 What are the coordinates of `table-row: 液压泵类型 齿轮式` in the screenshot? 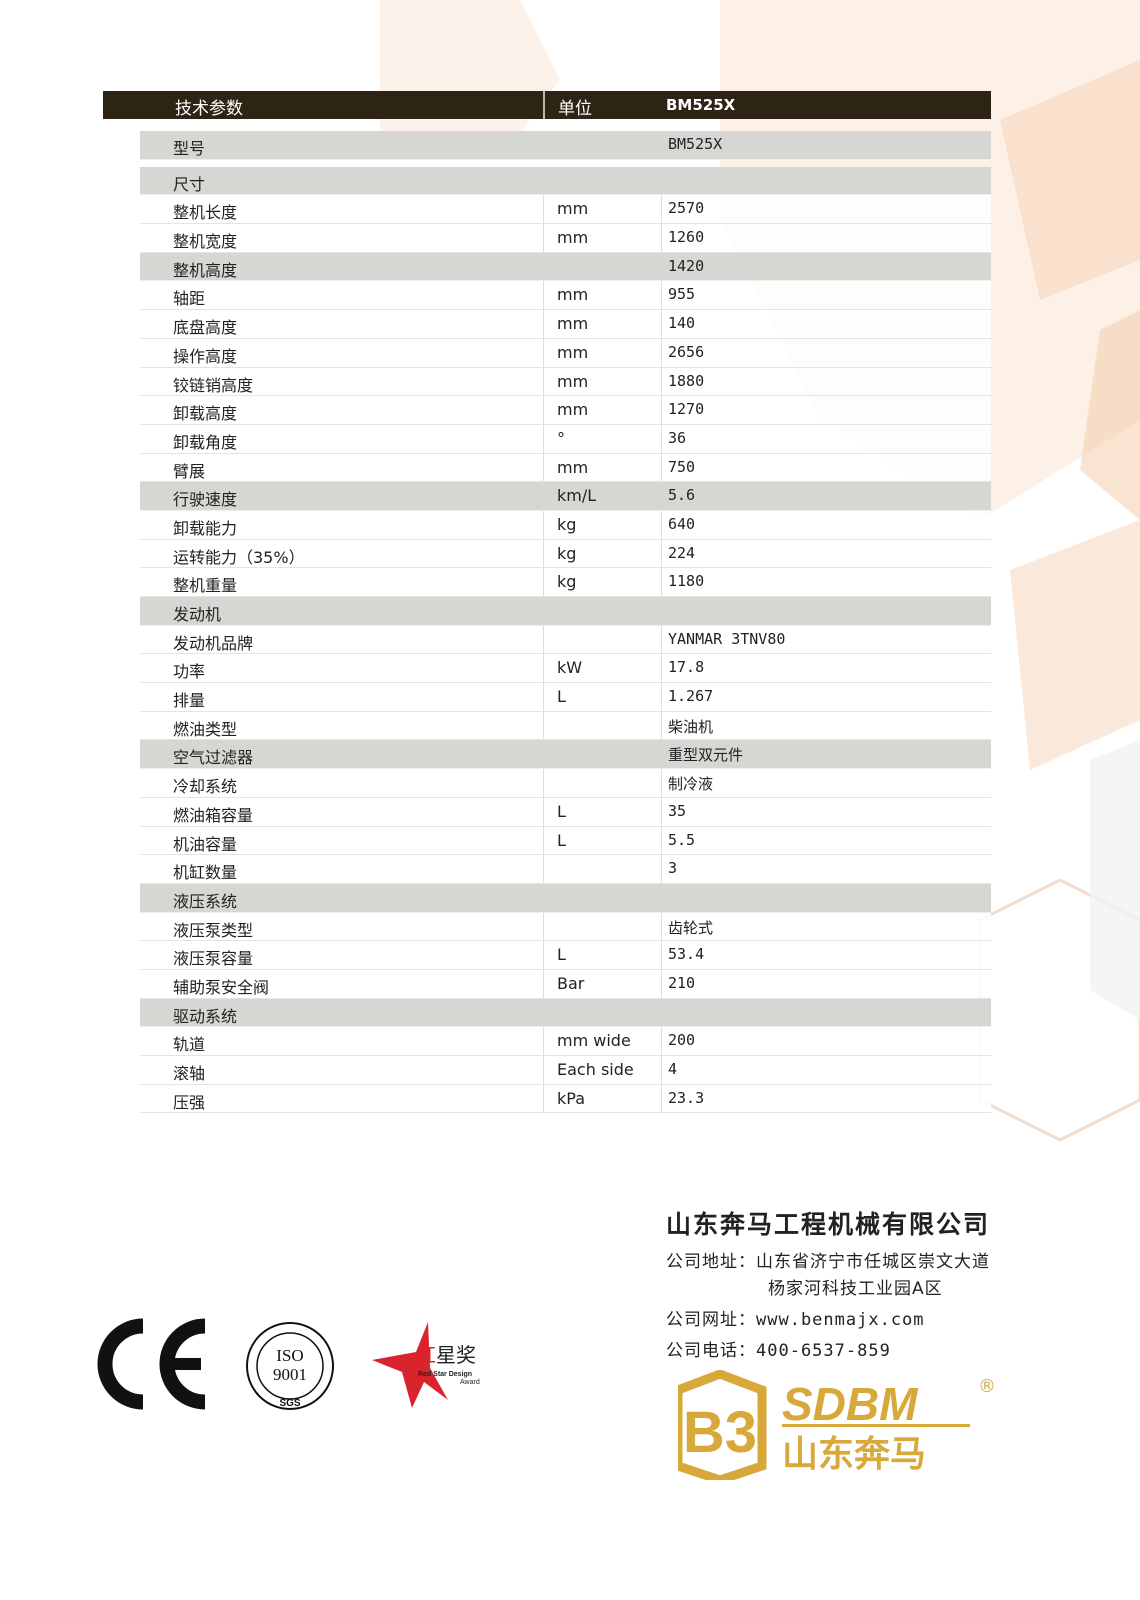 It's located at (565, 927).